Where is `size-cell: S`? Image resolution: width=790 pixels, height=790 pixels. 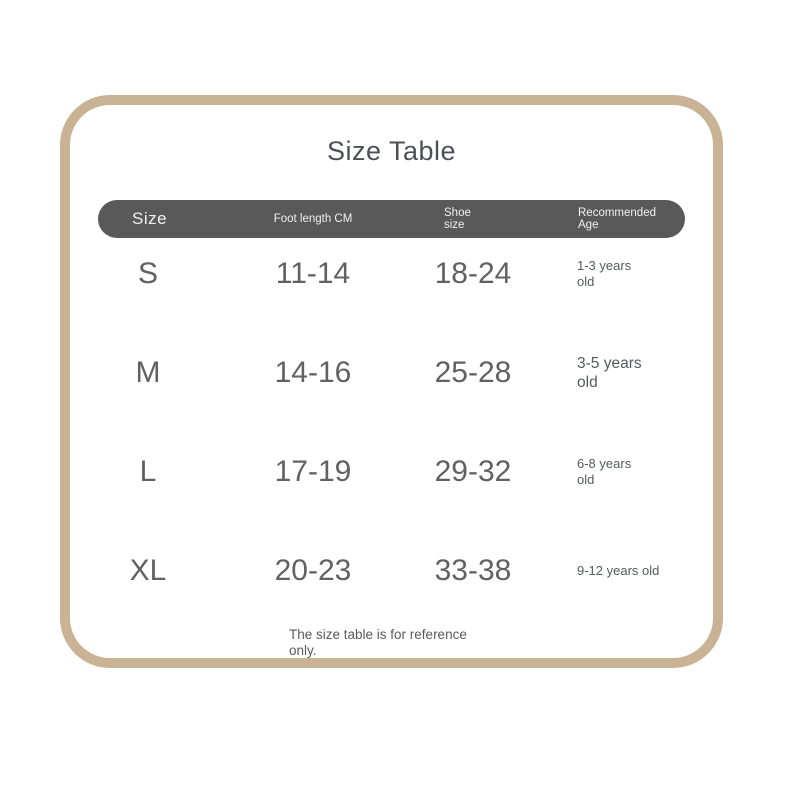 size-cell: S is located at coordinates (147, 273).